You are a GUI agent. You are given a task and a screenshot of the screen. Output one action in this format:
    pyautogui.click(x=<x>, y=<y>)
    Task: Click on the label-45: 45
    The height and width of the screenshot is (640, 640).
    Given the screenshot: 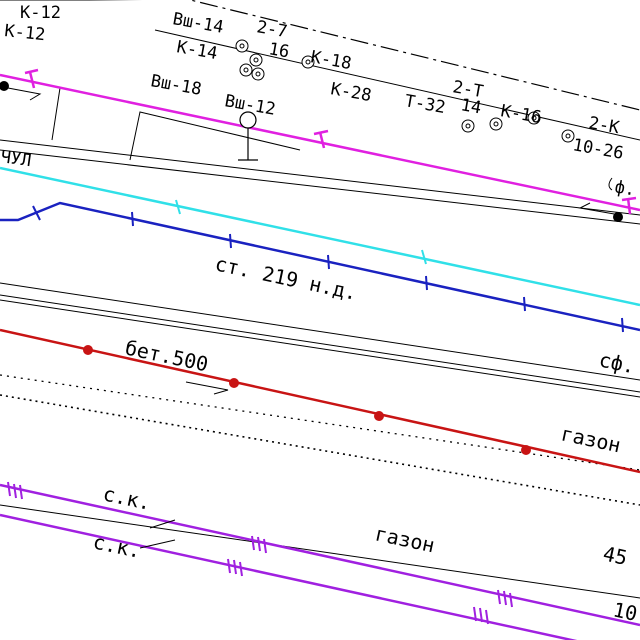 What is the action you would take?
    pyautogui.click(x=615, y=555)
    